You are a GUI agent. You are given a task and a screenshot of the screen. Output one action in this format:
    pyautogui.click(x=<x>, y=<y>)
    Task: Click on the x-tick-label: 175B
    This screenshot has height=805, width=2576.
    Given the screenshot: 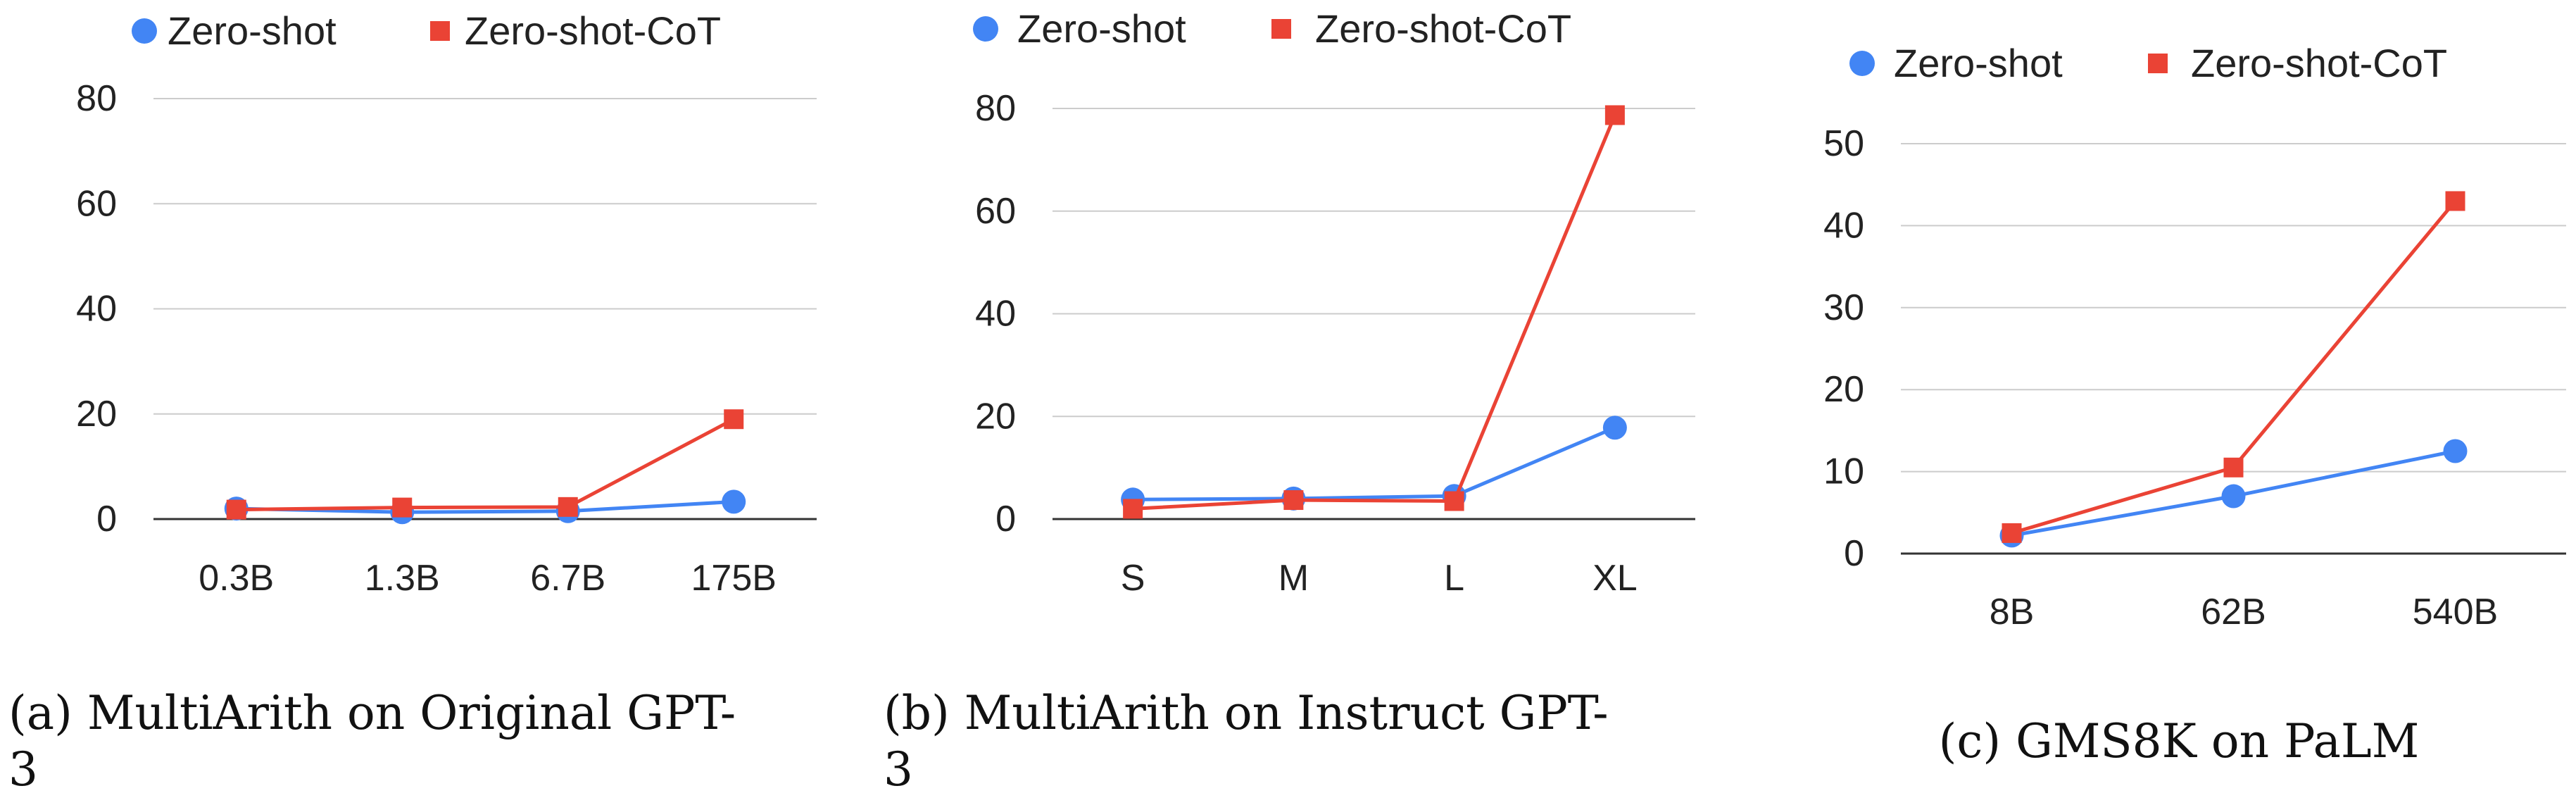 What is the action you would take?
    pyautogui.click(x=734, y=578)
    